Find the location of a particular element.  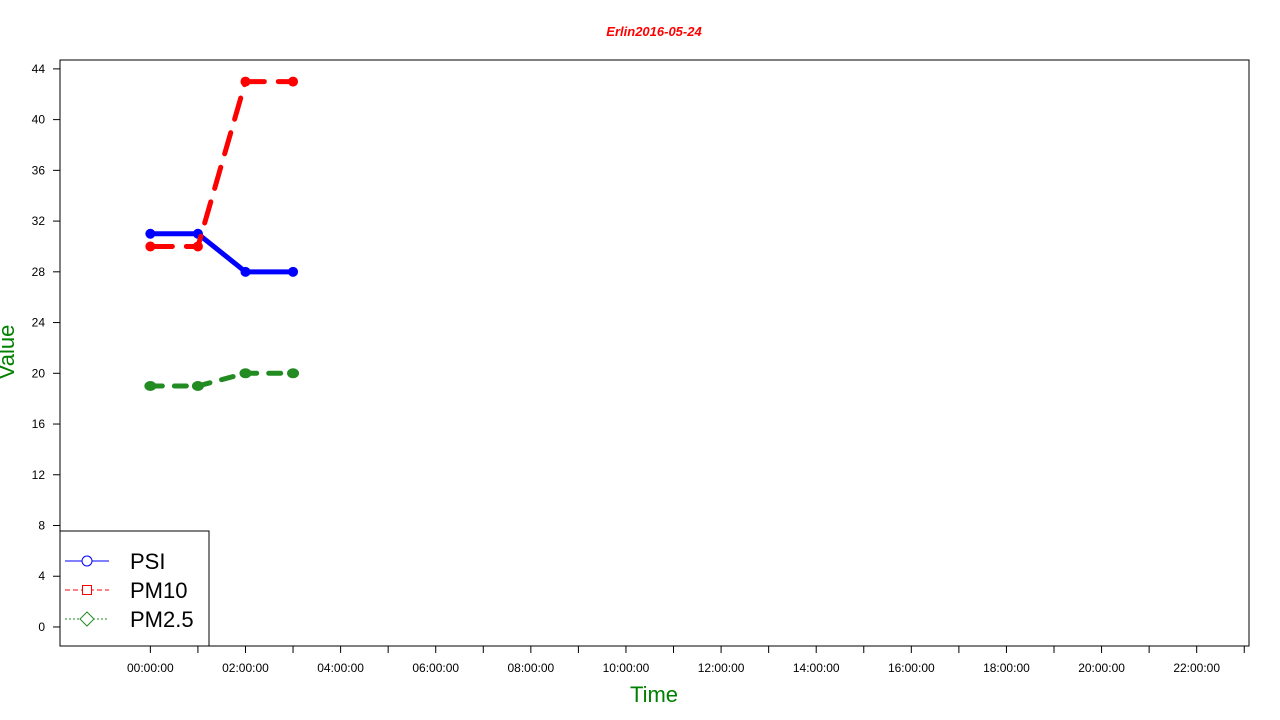

legend-marker-square is located at coordinates (87, 590).